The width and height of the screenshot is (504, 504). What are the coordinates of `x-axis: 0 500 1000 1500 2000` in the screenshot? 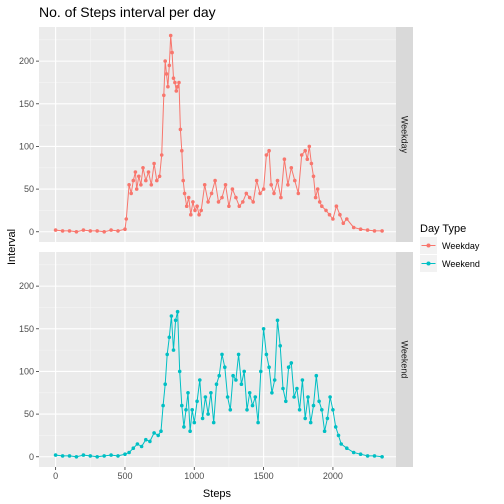 It's located at (198, 474).